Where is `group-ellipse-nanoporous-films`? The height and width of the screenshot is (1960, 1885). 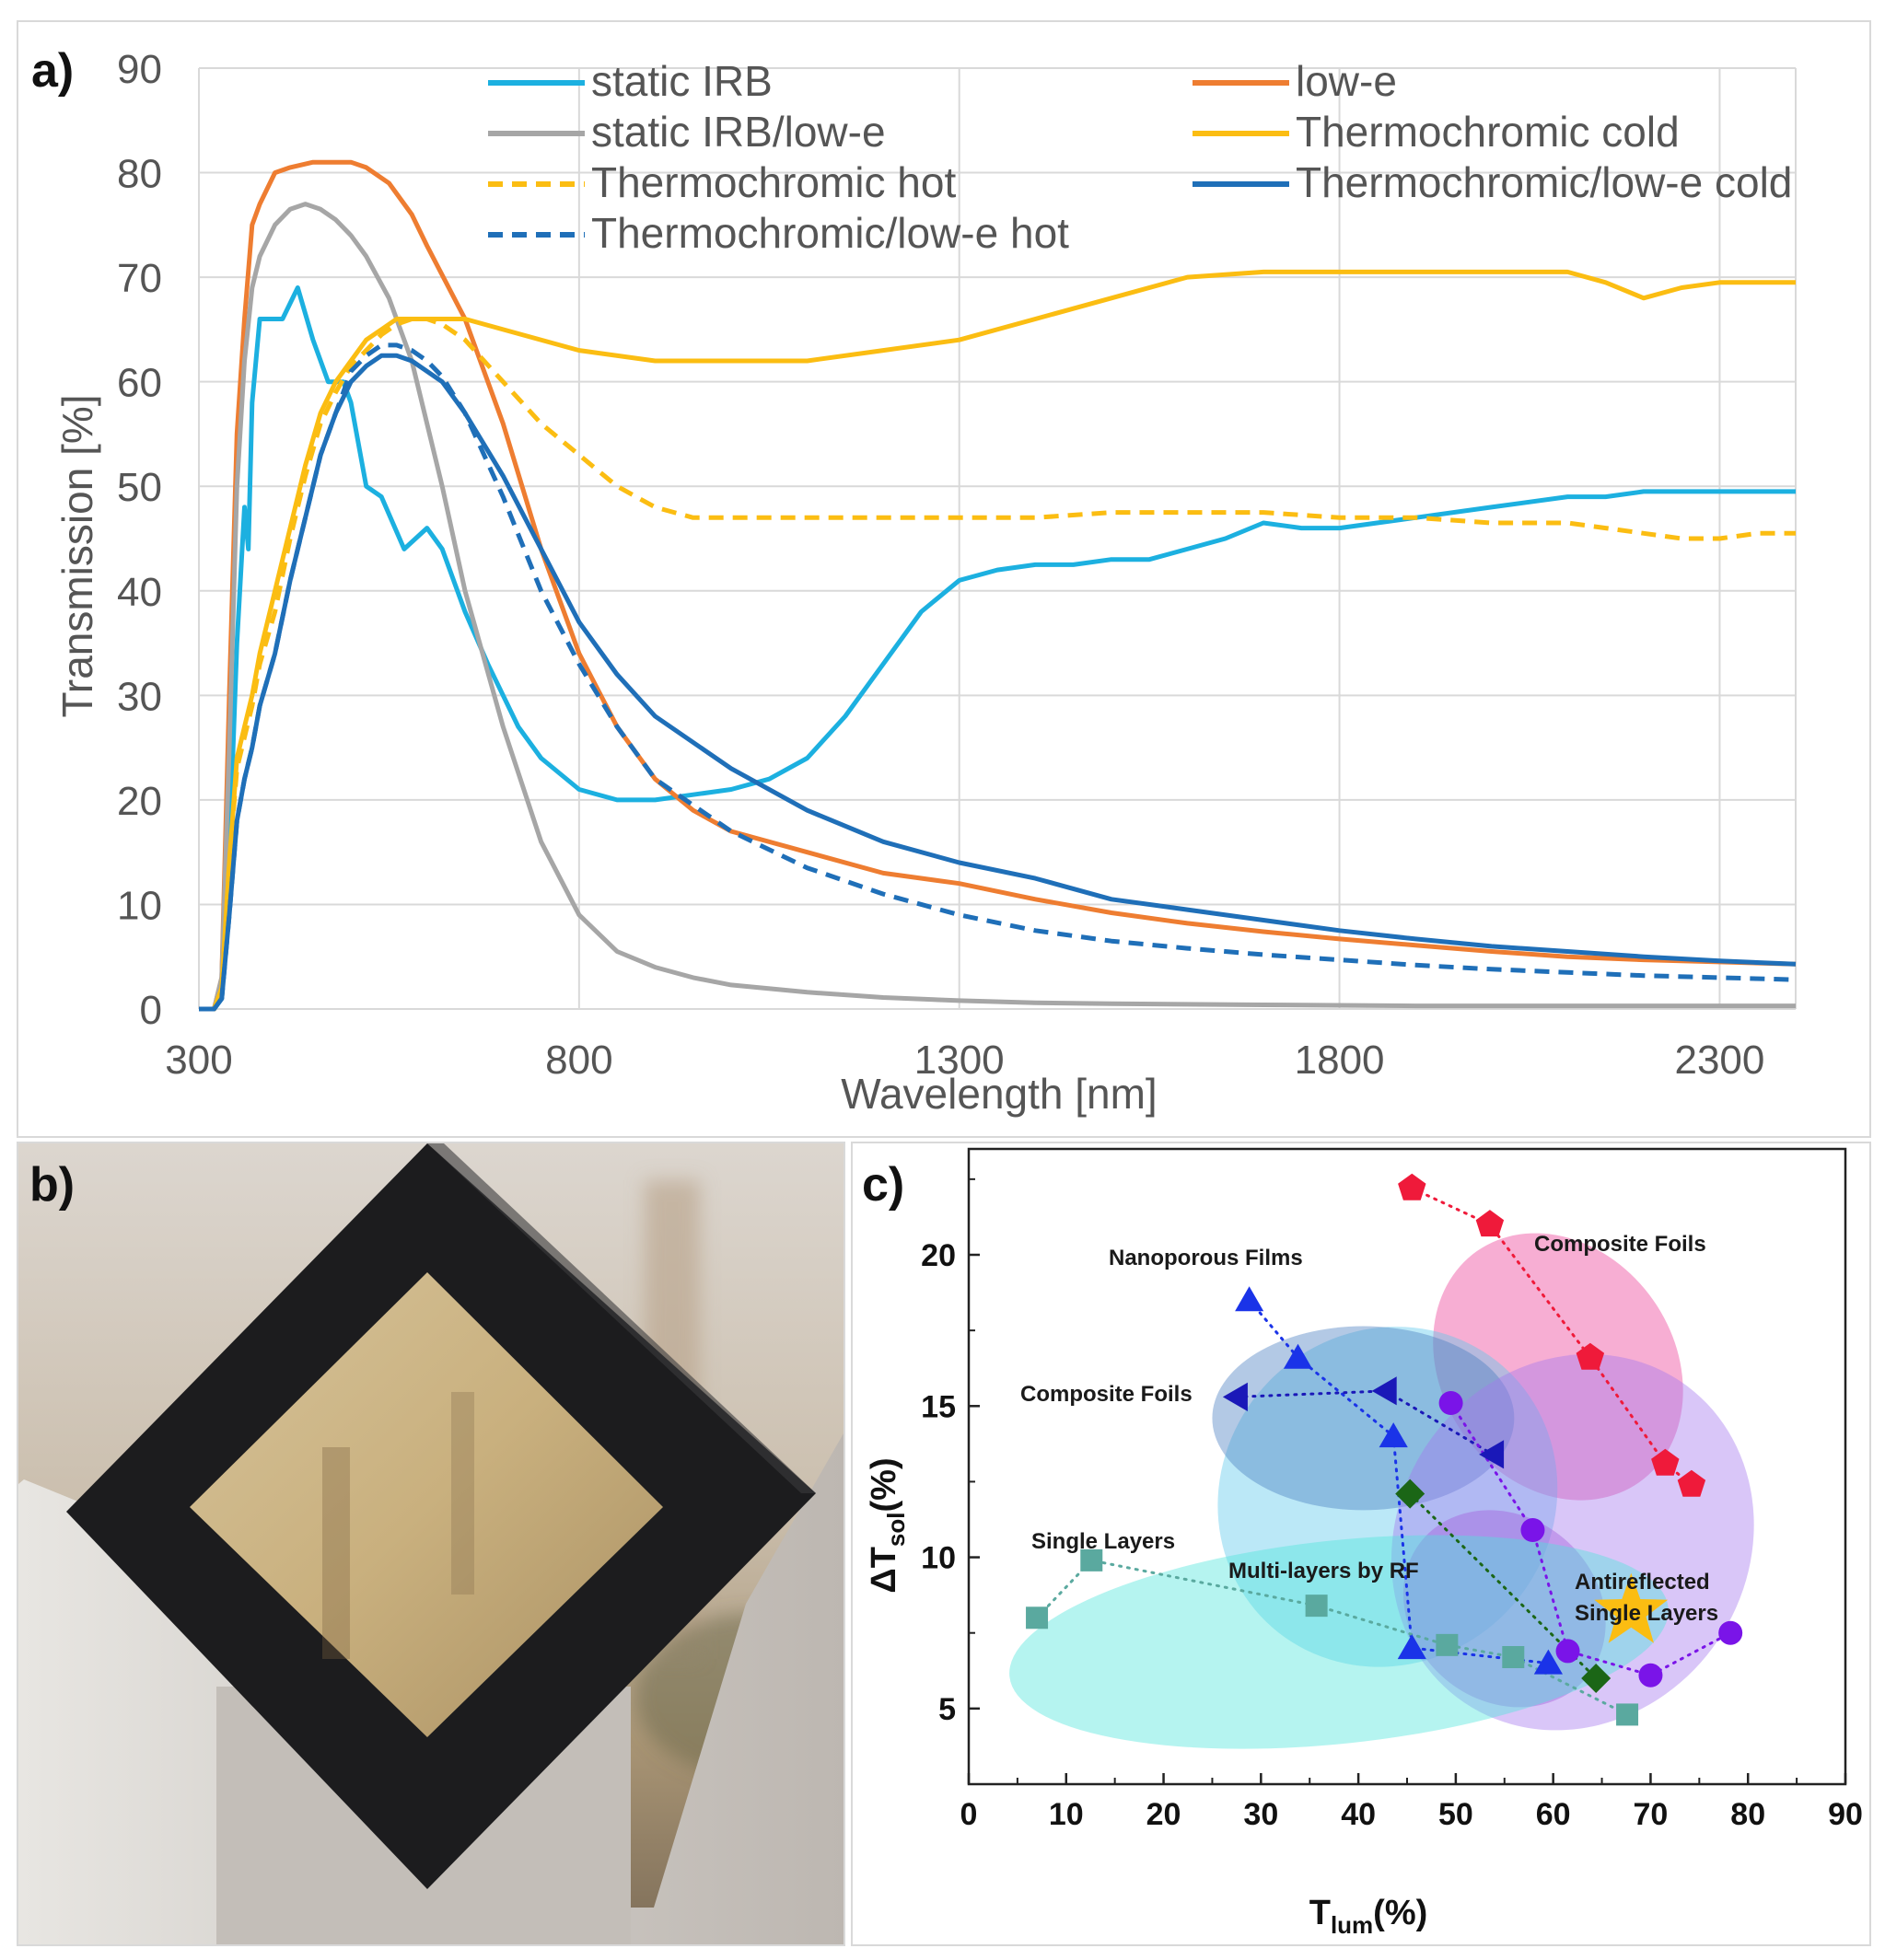 group-ellipse-nanoporous-films is located at coordinates (1387, 1497).